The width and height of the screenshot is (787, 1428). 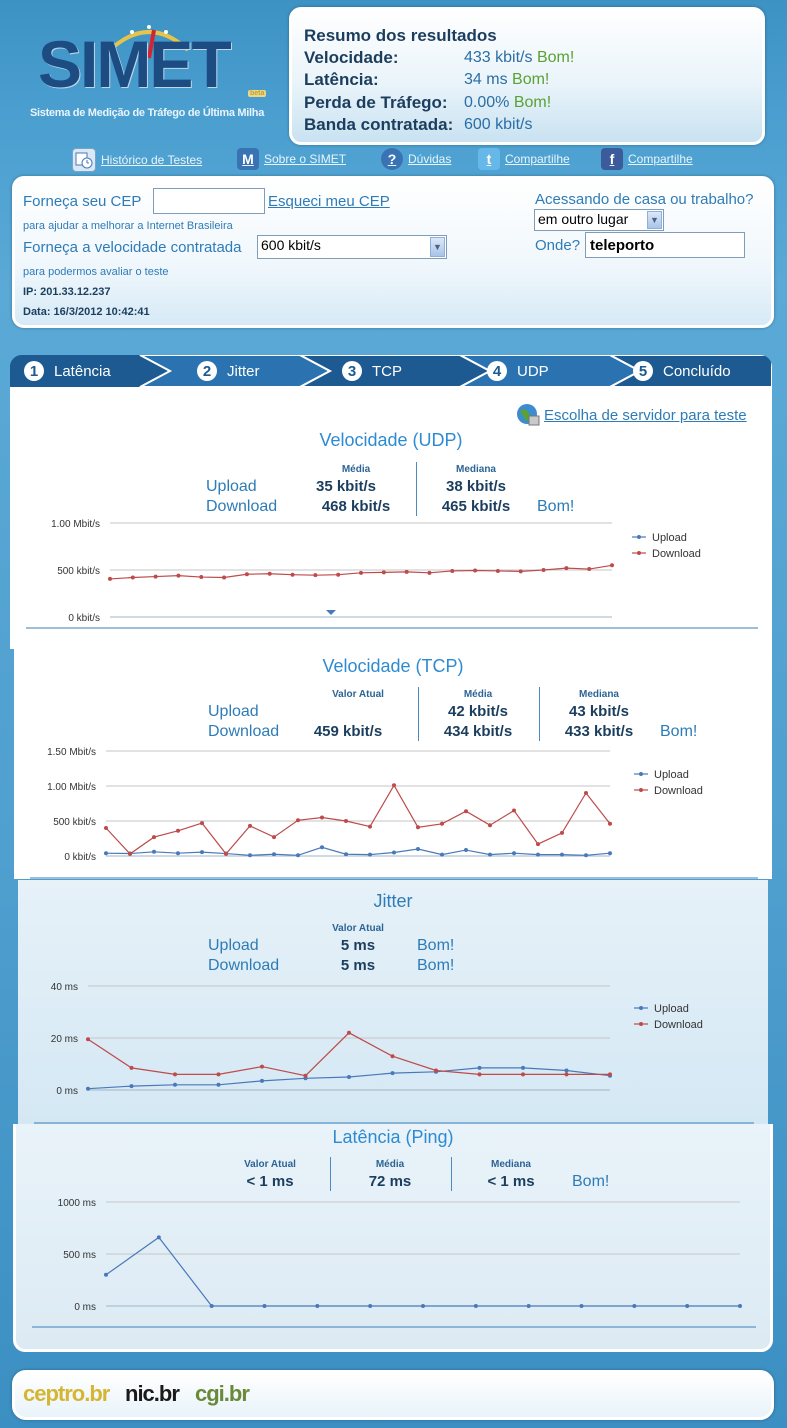 What do you see at coordinates (665, 245) in the screenshot?
I see `where-input` at bounding box center [665, 245].